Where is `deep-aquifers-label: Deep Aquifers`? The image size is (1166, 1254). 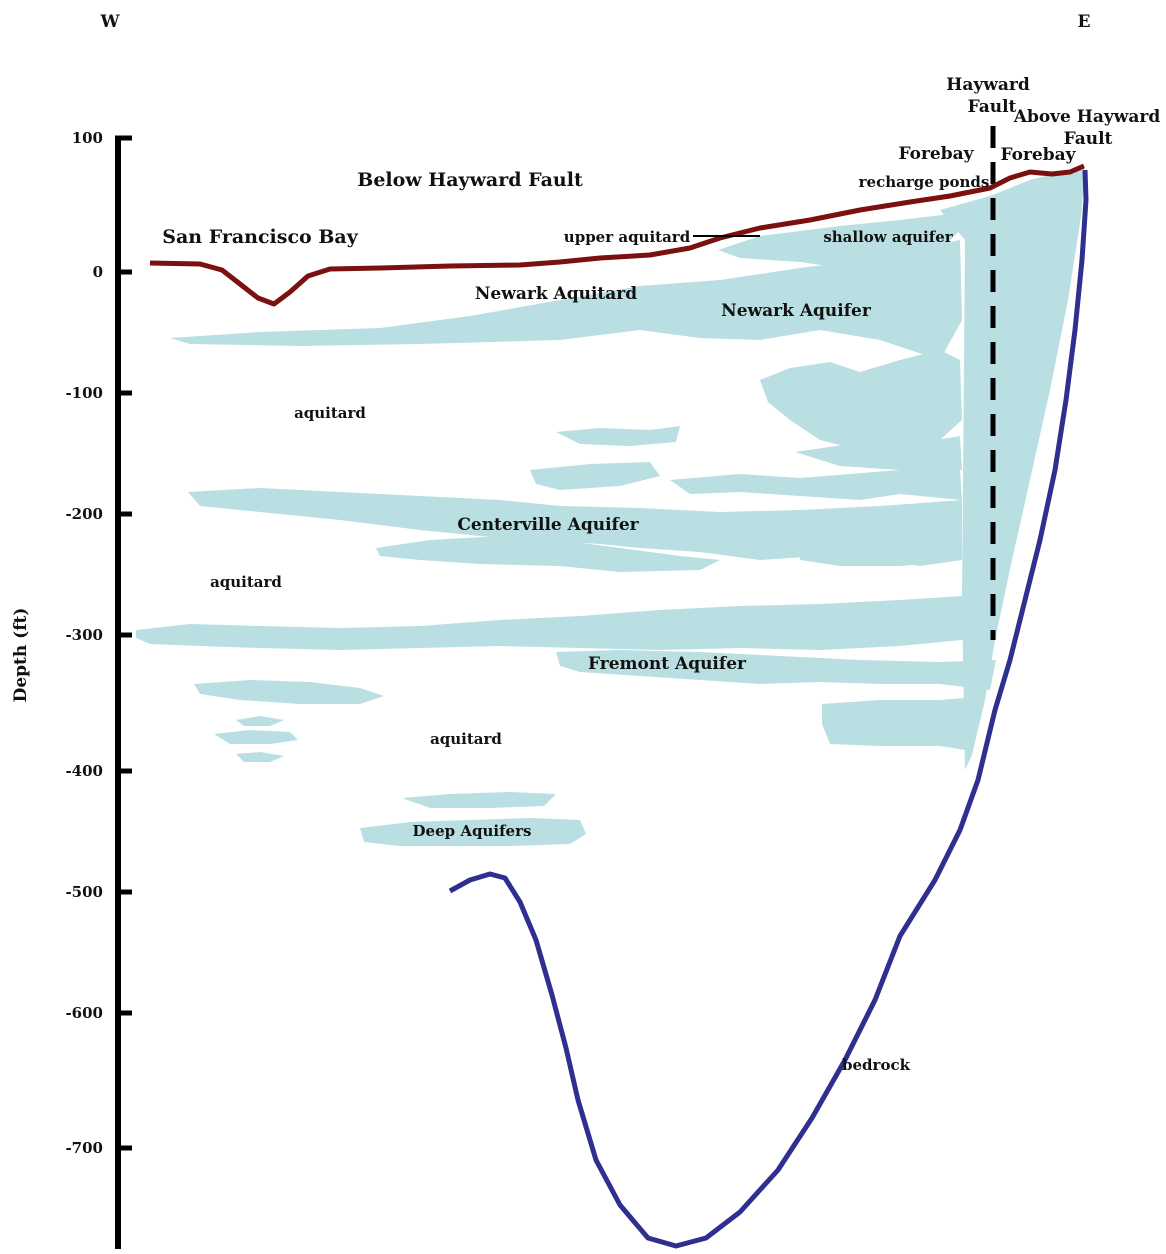 deep-aquifers-label: Deep Aquifers is located at coordinates (472, 831).